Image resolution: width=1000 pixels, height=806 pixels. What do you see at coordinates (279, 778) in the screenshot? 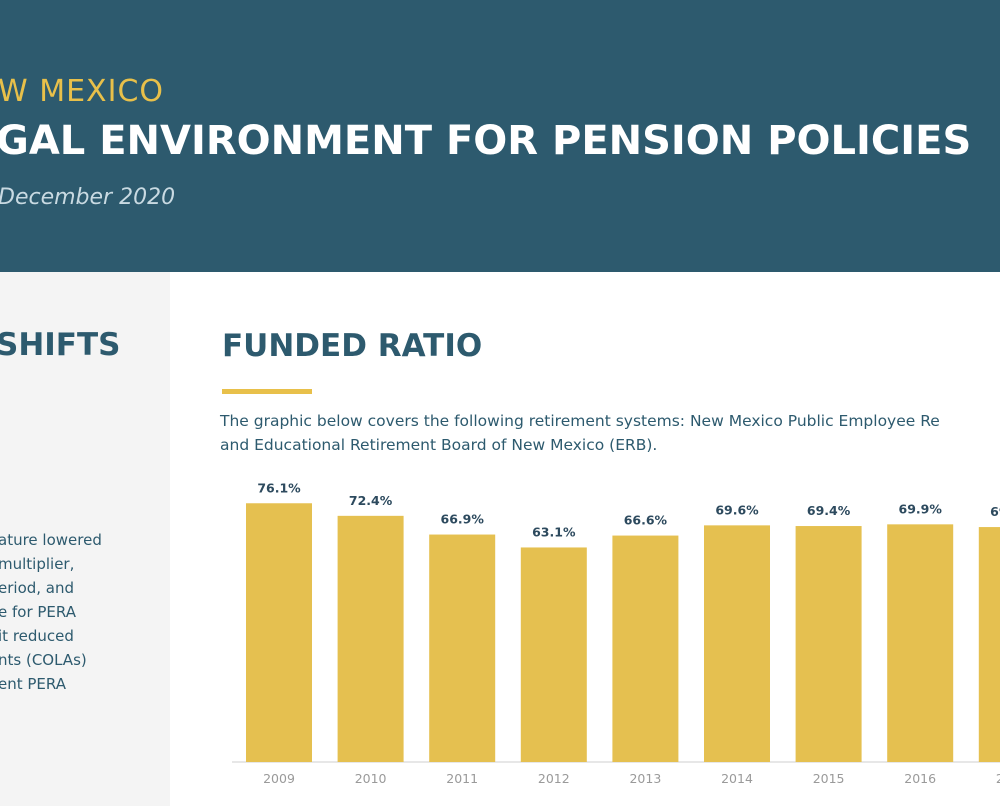
I see `x-tick-label: 2009` at bounding box center [279, 778].